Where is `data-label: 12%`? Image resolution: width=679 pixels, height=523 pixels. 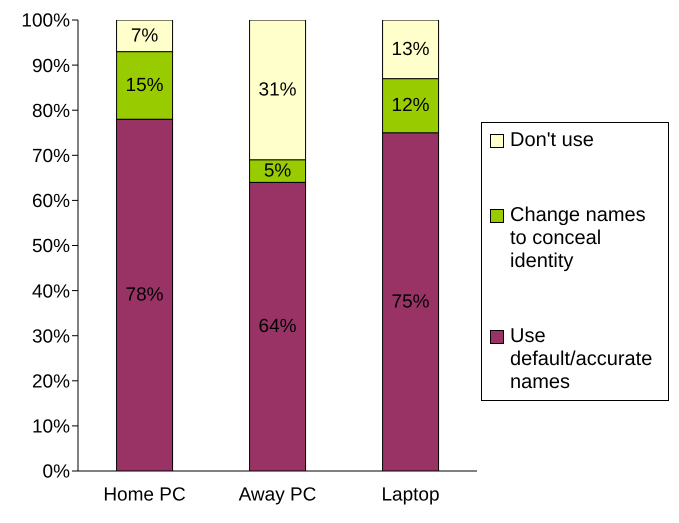
data-label: 12% is located at coordinates (411, 105).